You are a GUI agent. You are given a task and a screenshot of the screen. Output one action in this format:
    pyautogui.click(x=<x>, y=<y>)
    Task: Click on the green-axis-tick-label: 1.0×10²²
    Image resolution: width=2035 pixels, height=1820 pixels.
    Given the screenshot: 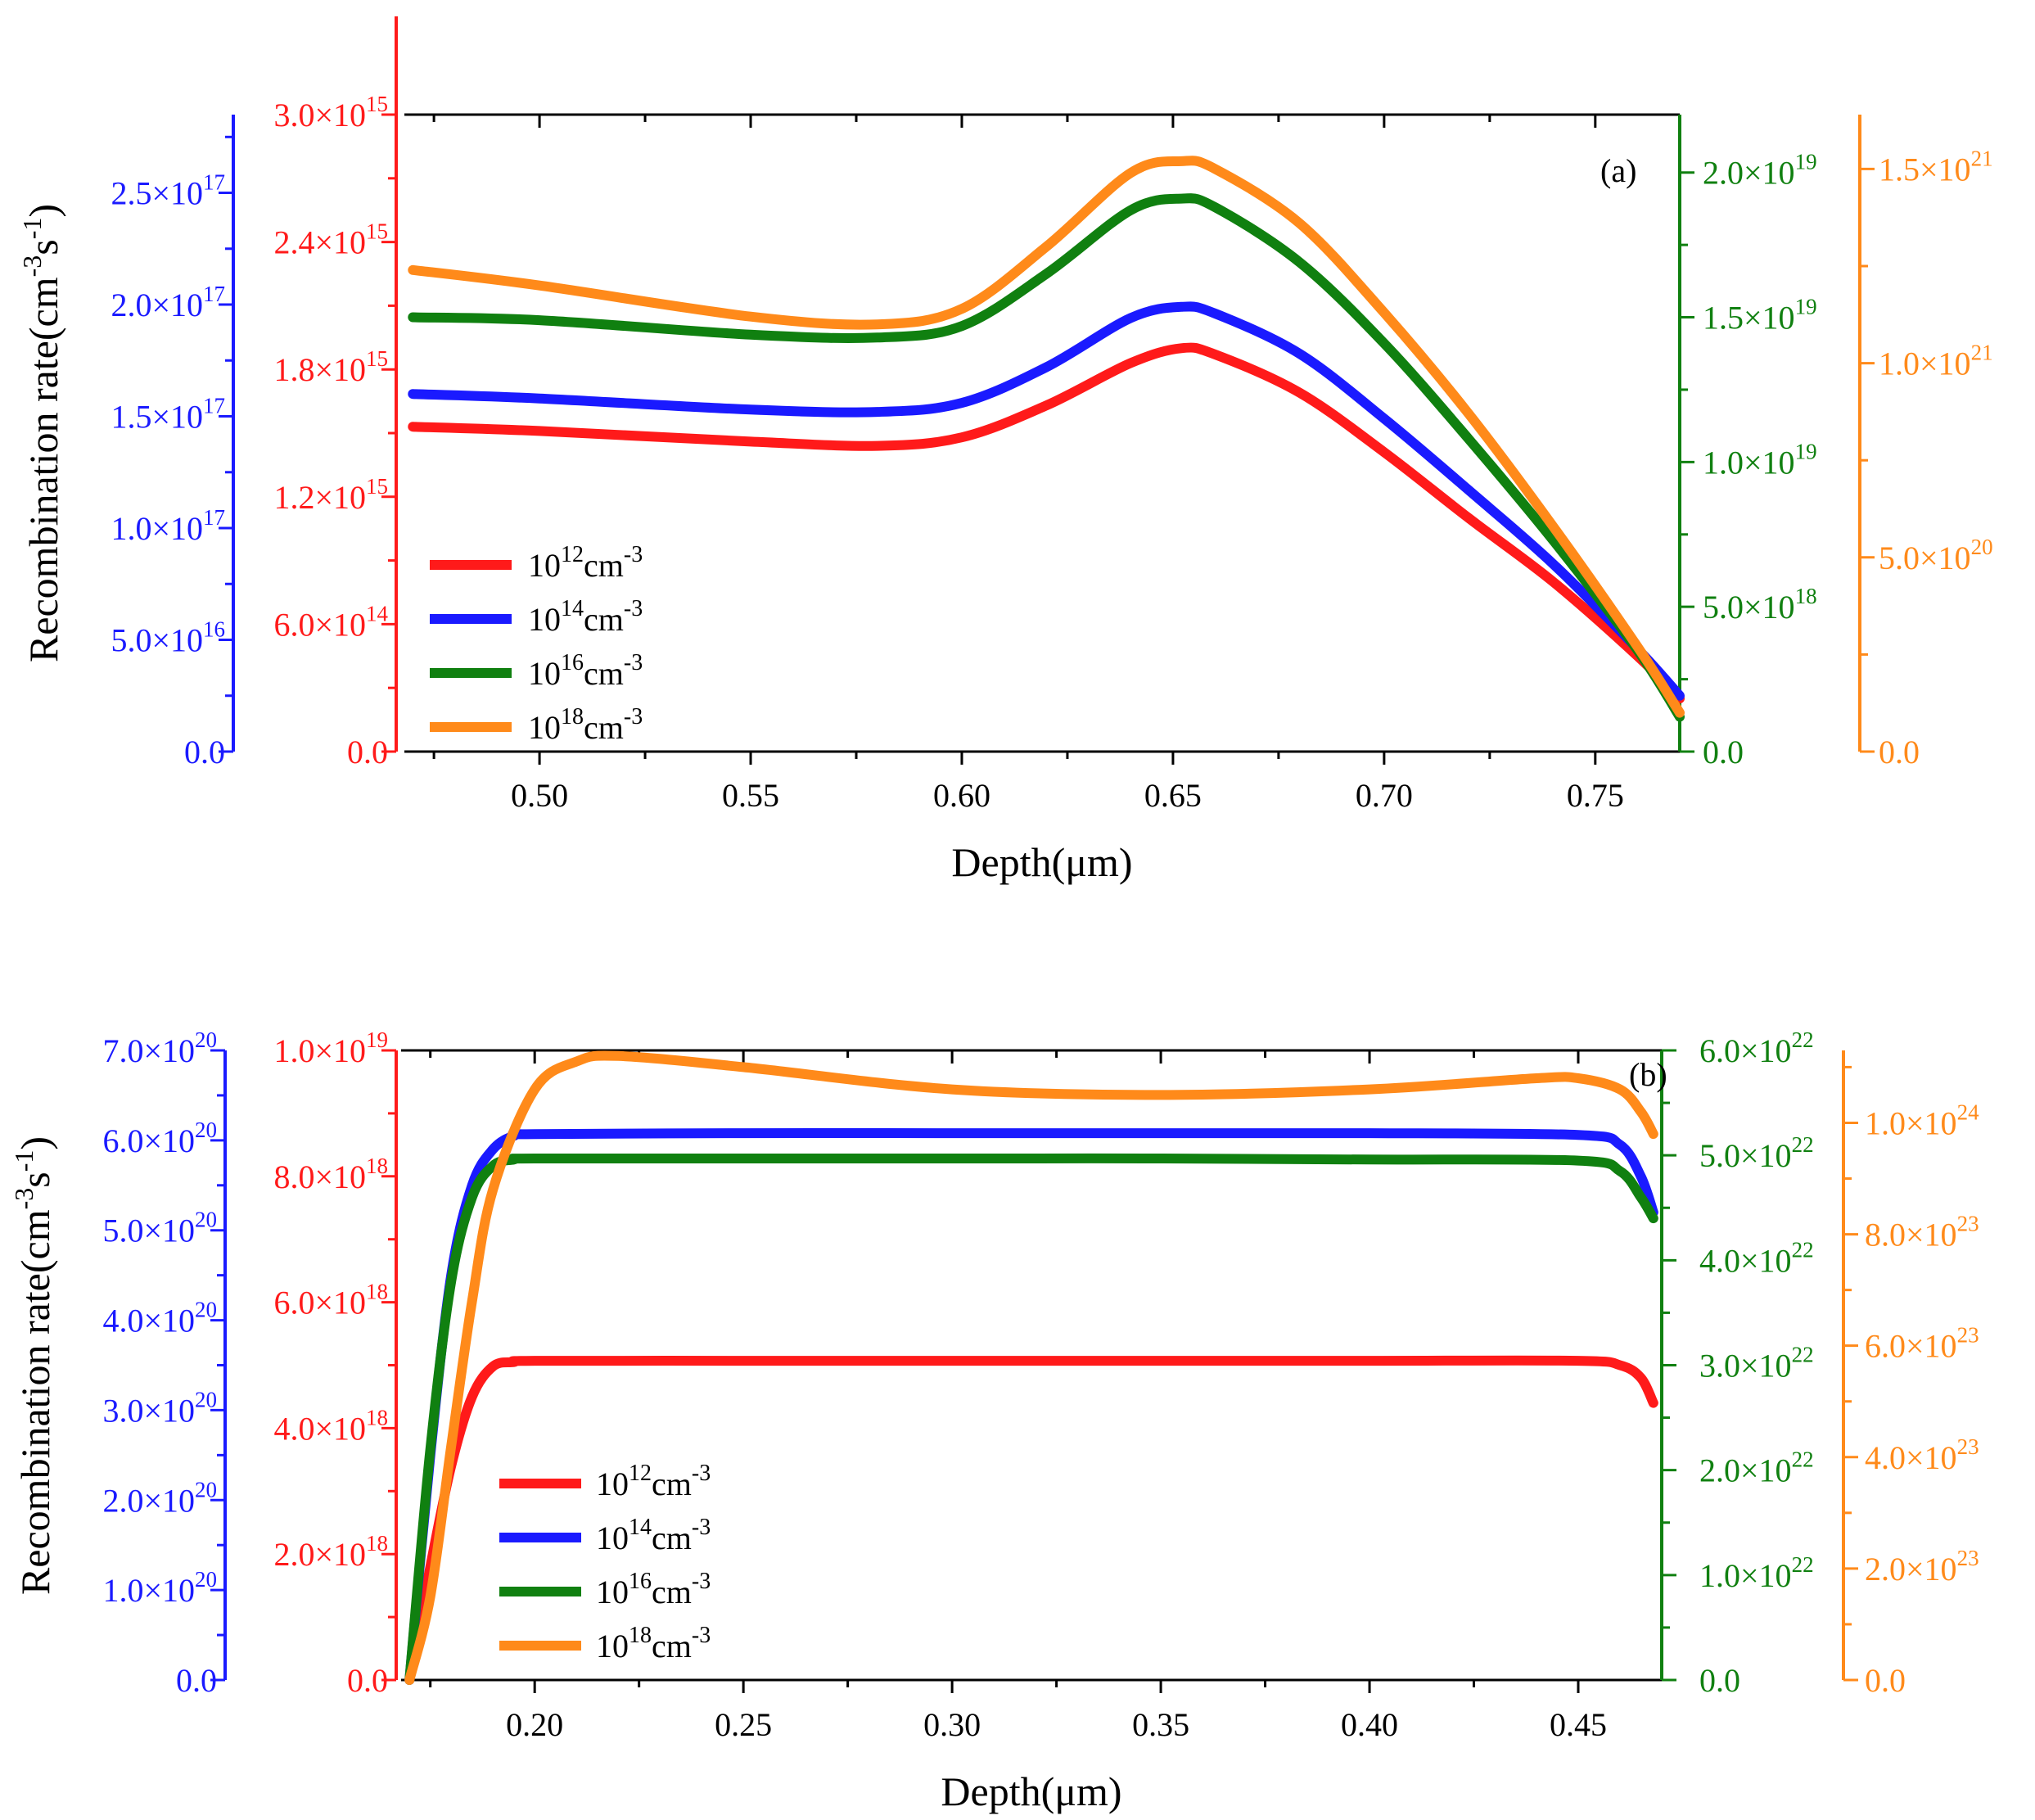 What is the action you would take?
    pyautogui.click(x=1757, y=1573)
    